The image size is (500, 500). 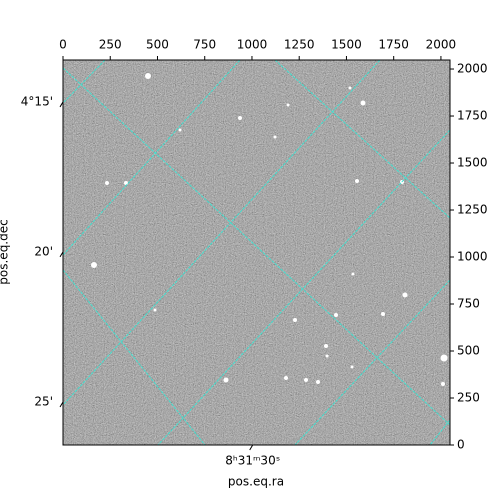 I want to click on x-tick-label: 1750, so click(x=393, y=45).